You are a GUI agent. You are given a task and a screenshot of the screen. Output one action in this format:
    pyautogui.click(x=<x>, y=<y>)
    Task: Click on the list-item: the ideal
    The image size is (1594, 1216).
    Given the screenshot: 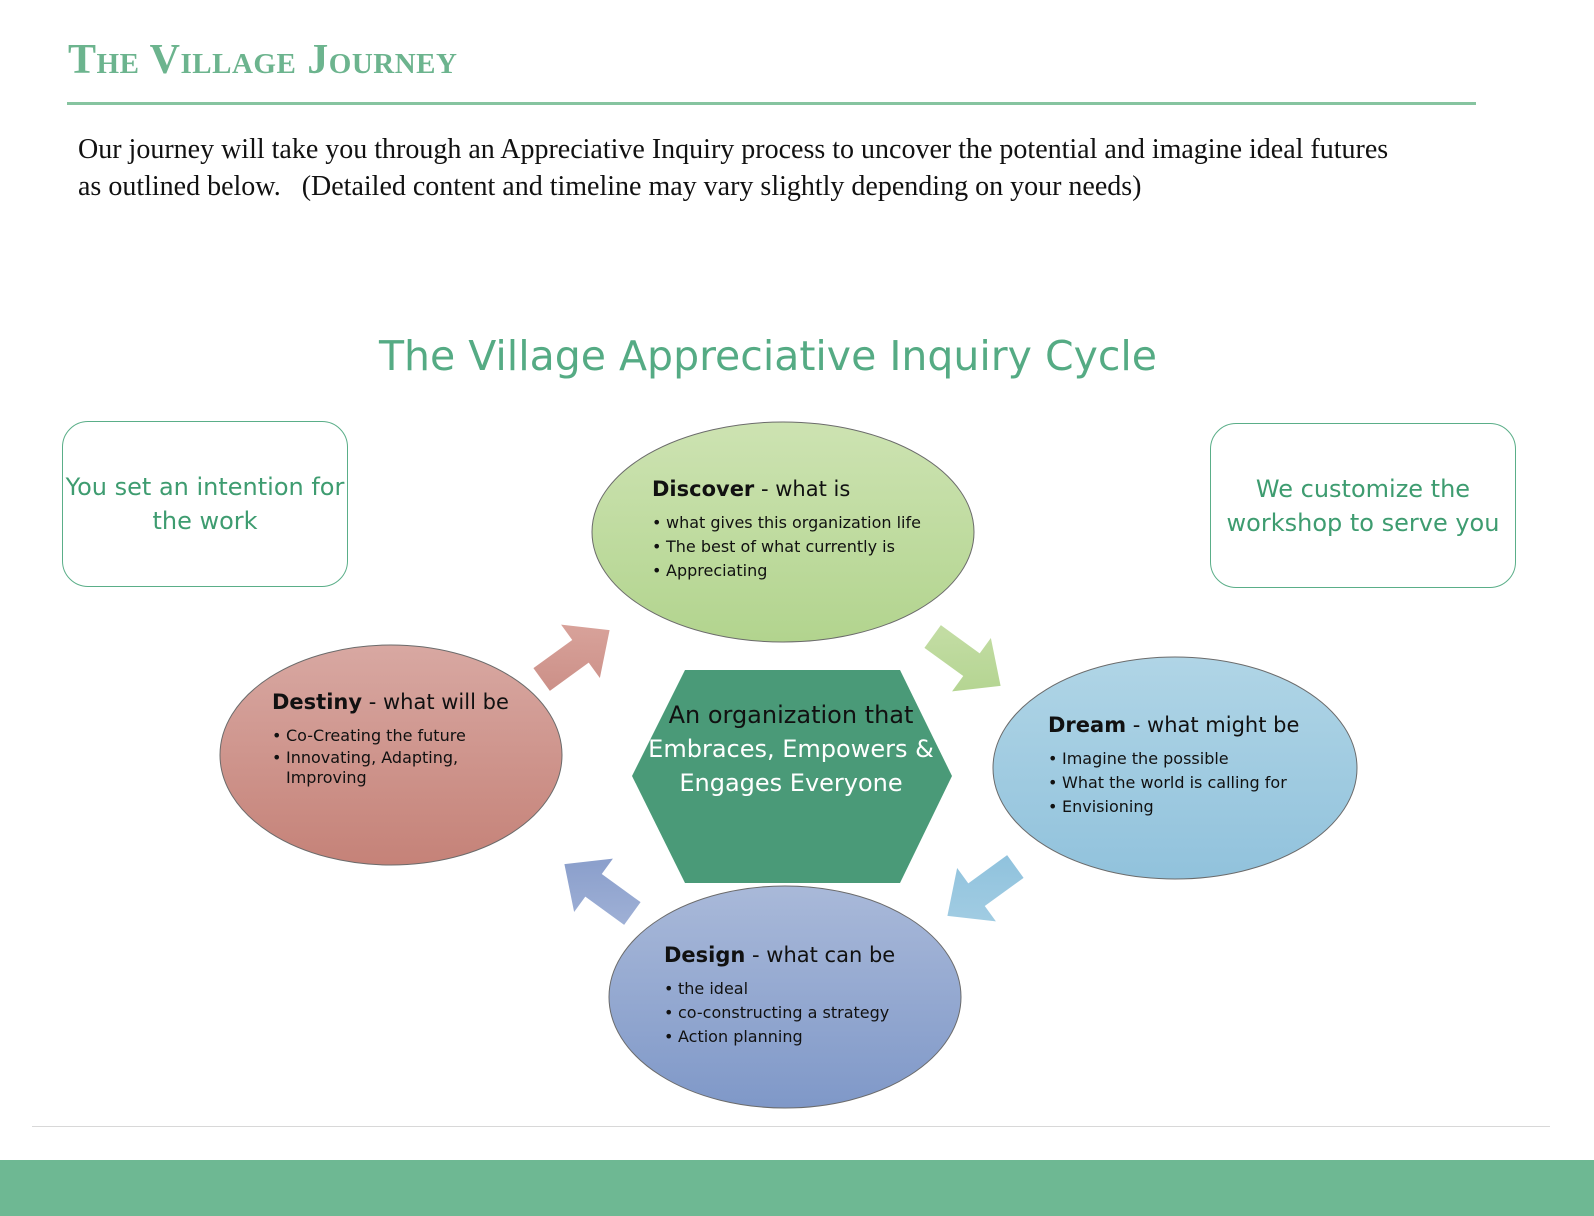 What is the action you would take?
    pyautogui.click(x=779, y=989)
    